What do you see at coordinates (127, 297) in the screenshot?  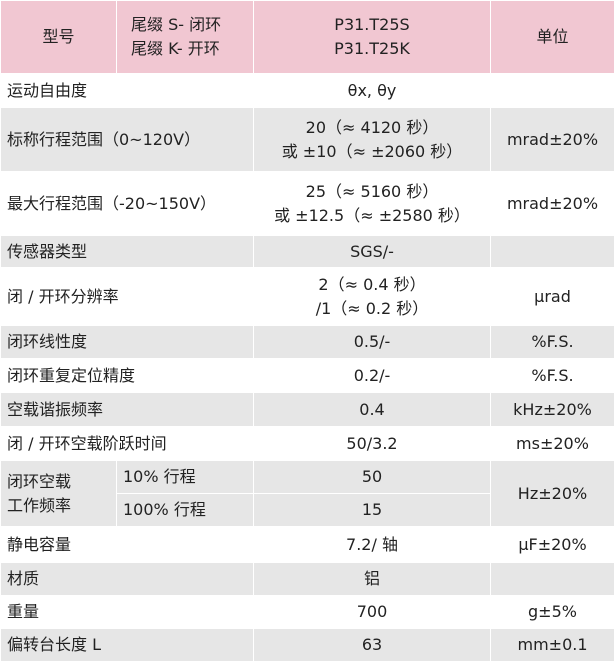 I see `row-label: 闭 / 开环分辨率` at bounding box center [127, 297].